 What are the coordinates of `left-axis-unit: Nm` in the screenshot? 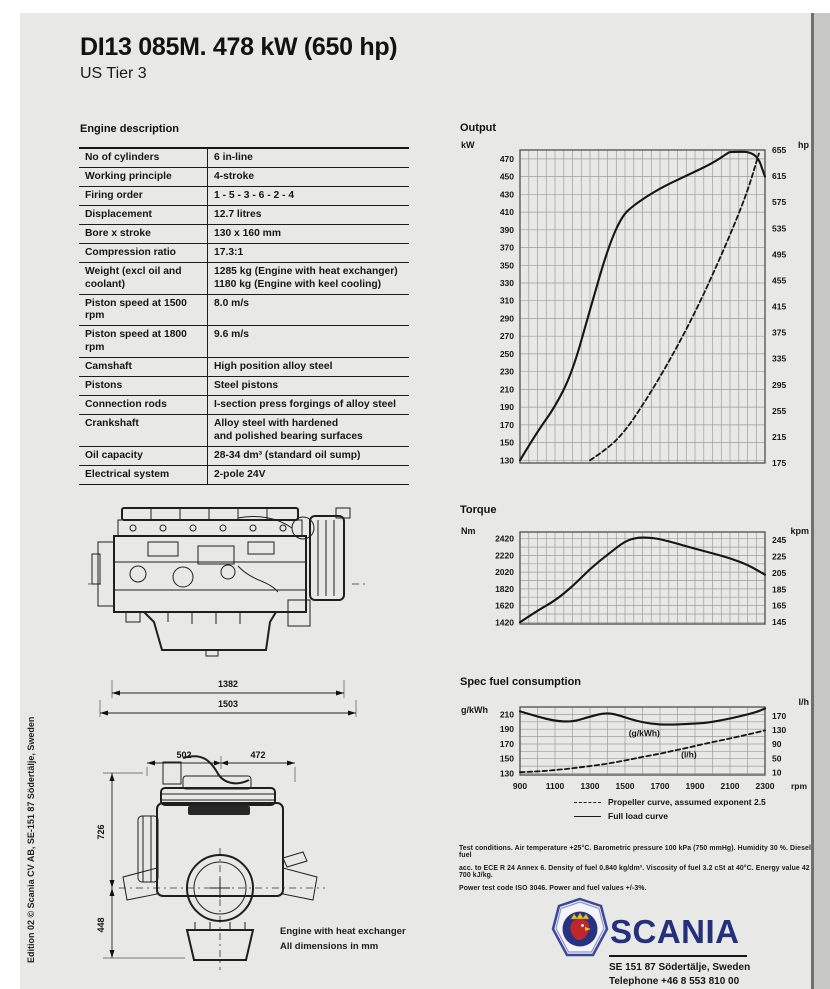 It's located at (468, 531).